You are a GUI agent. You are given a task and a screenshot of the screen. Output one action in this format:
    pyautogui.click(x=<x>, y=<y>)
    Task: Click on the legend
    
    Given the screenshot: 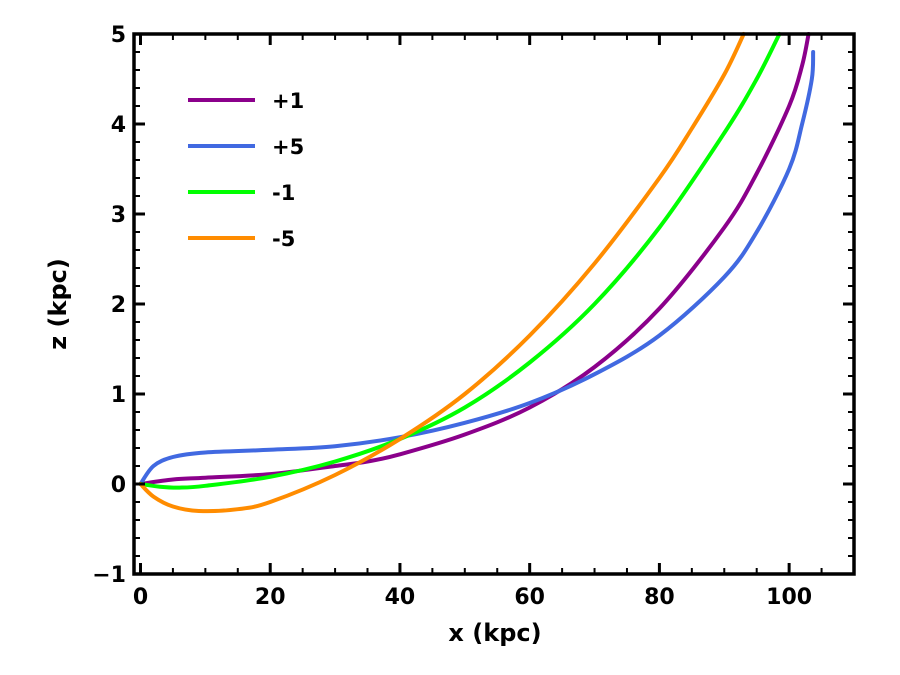 What is the action you would take?
    pyautogui.click(x=221, y=169)
    